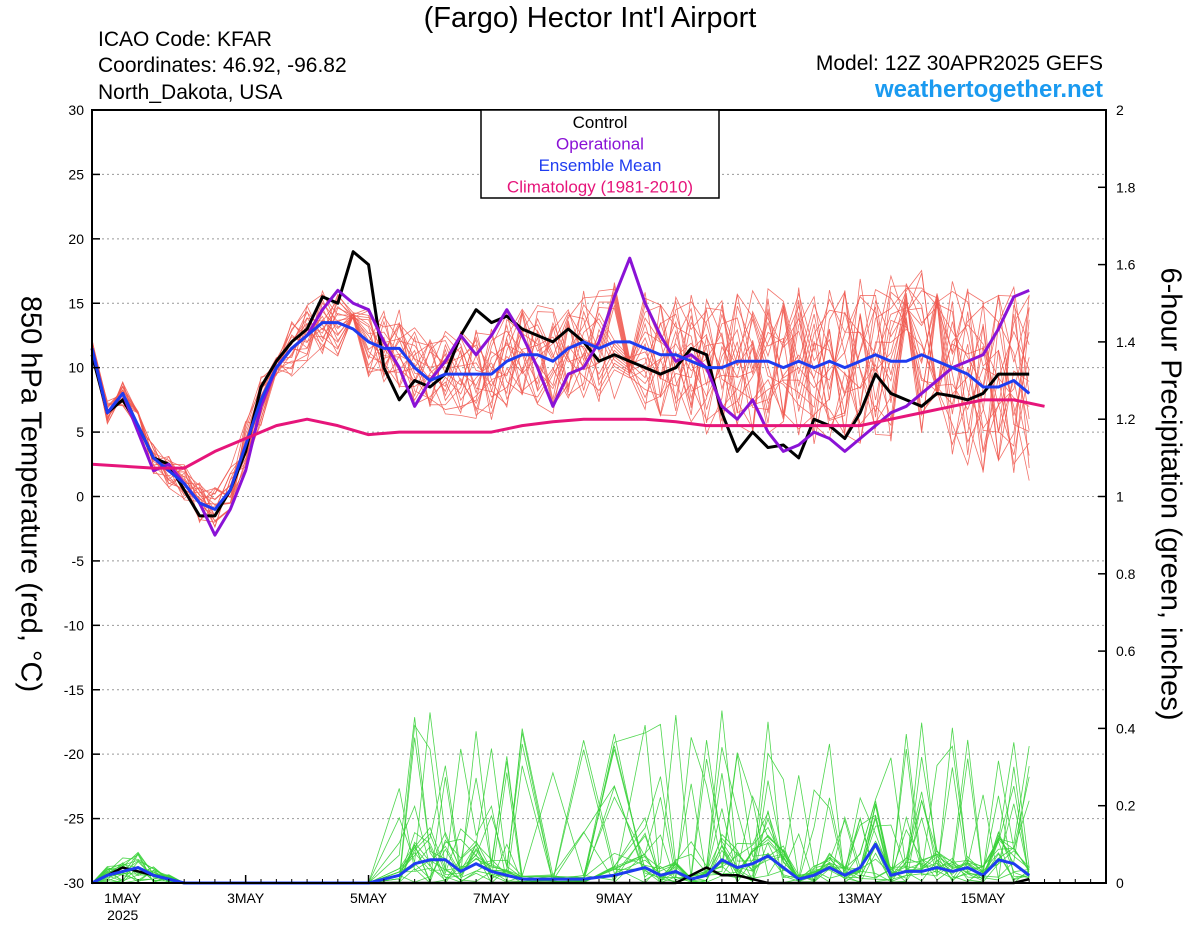  Describe the element at coordinates (1126, 806) in the screenshot. I see `y-right-tick-label: 0.2` at that location.